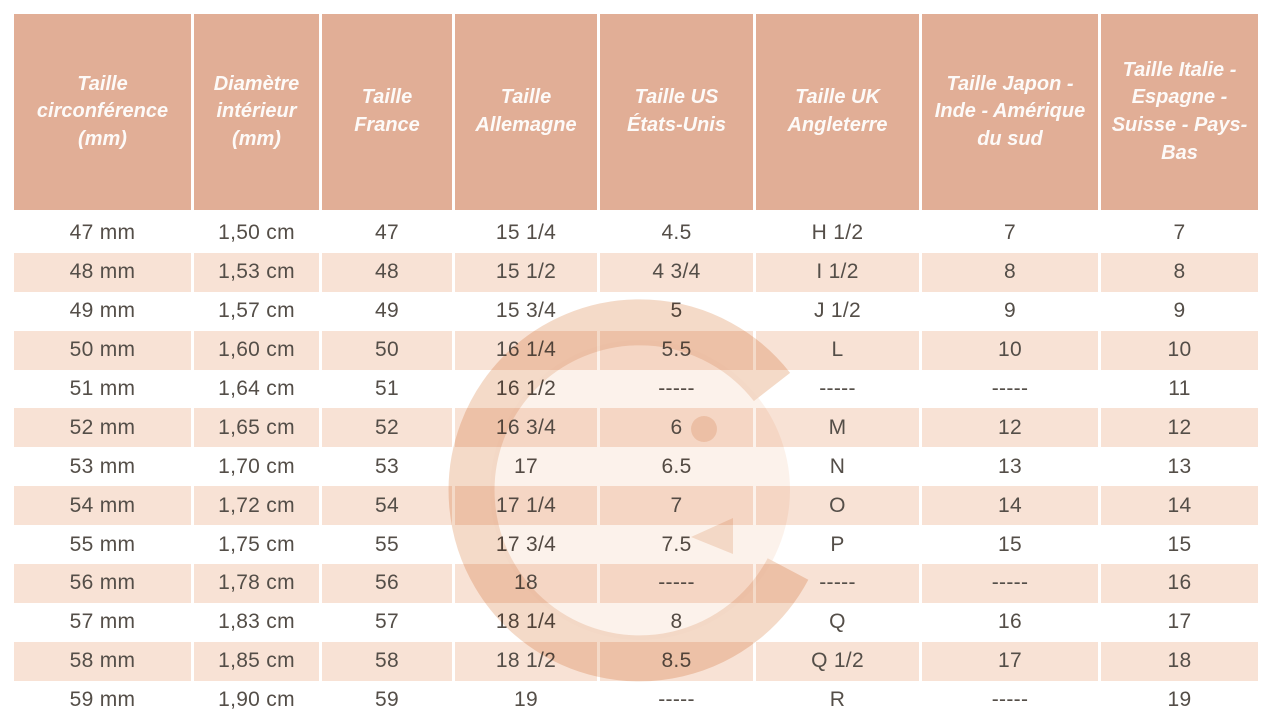  Describe the element at coordinates (1179, 700) in the screenshot. I see `table-cell-r13c8: 19` at that location.